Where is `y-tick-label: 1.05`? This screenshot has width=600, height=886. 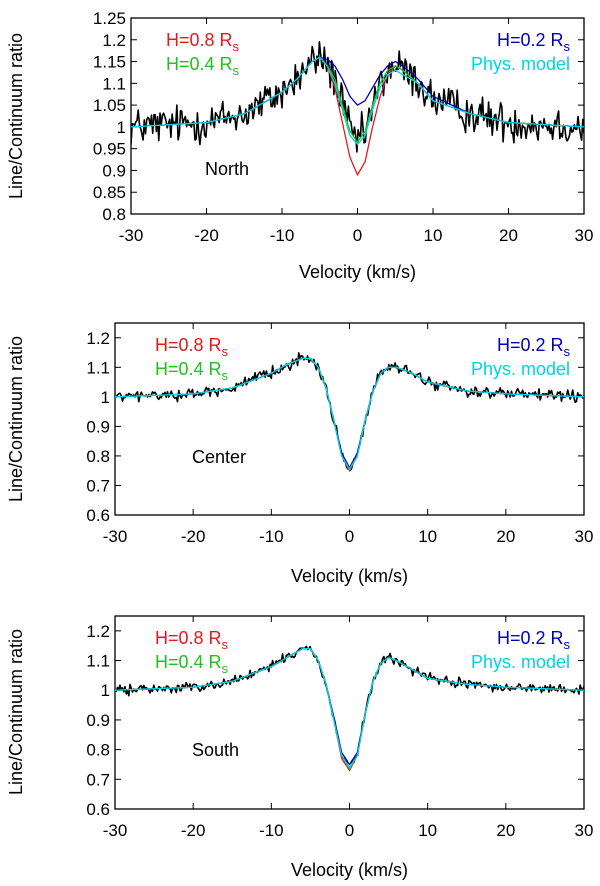
y-tick-label: 1.05 is located at coordinates (109, 105).